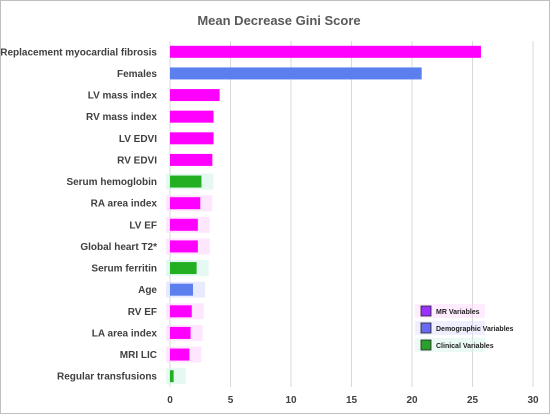 The height and width of the screenshot is (415, 550). Describe the element at coordinates (278, 20) in the screenshot. I see `chart-title: Mean Decrease Gini Score` at that location.